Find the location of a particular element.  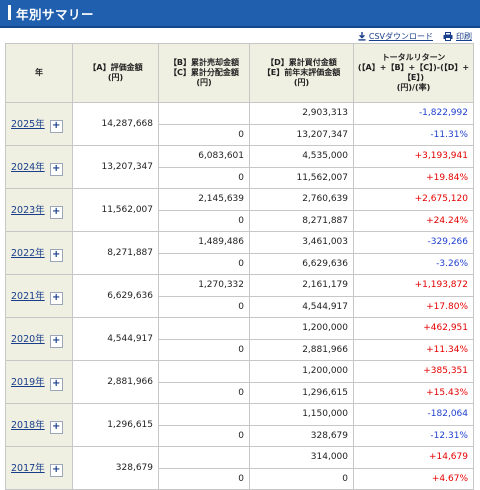

table-row: 0 13,207,347 -11.31% is located at coordinates (240, 134).